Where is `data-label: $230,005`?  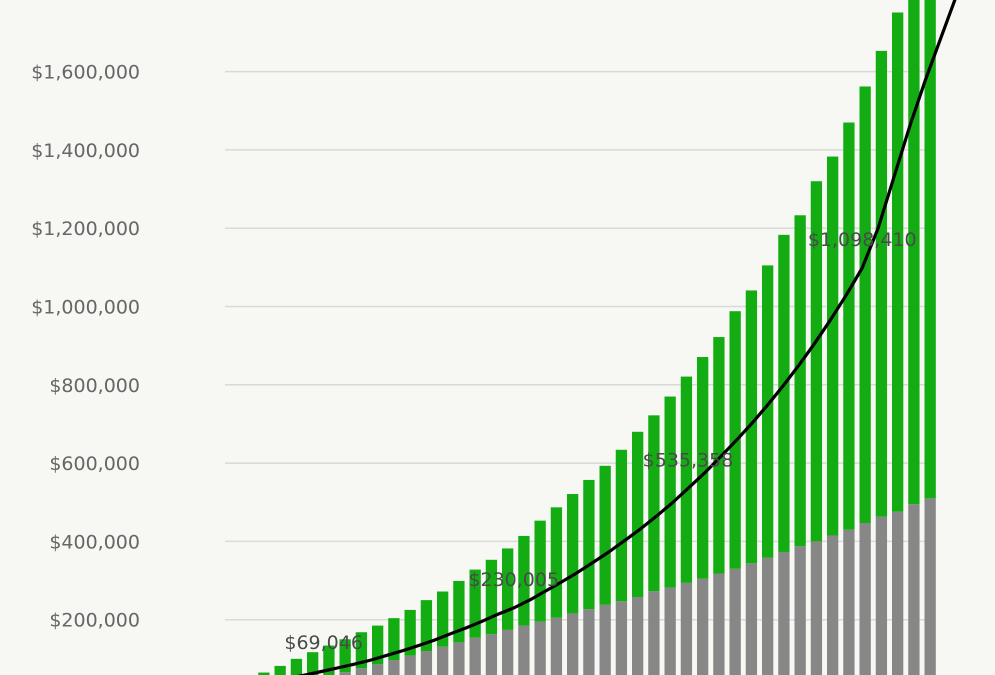
data-label: $230,005 is located at coordinates (513, 580).